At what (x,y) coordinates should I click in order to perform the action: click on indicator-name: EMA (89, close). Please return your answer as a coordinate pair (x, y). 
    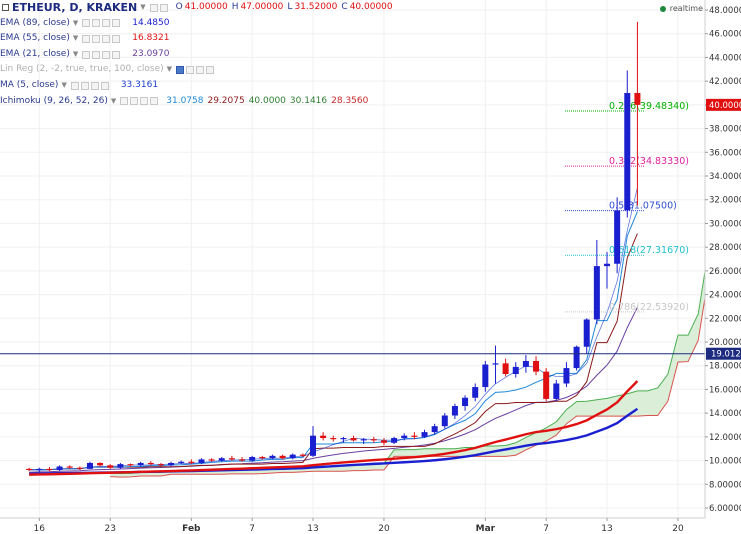
    Looking at the image, I should click on (35, 22).